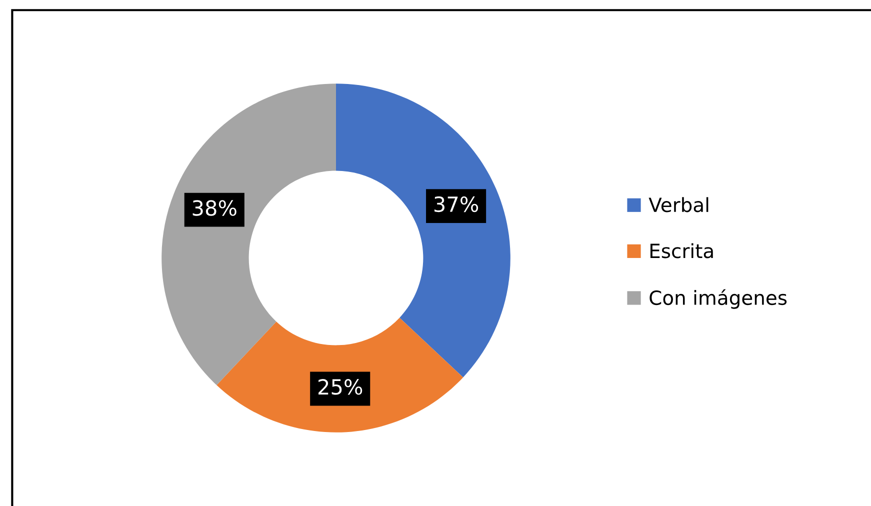 Image resolution: width=871 pixels, height=506 pixels. Describe the element at coordinates (340, 387) in the screenshot. I see `data-label: 25%` at that location.